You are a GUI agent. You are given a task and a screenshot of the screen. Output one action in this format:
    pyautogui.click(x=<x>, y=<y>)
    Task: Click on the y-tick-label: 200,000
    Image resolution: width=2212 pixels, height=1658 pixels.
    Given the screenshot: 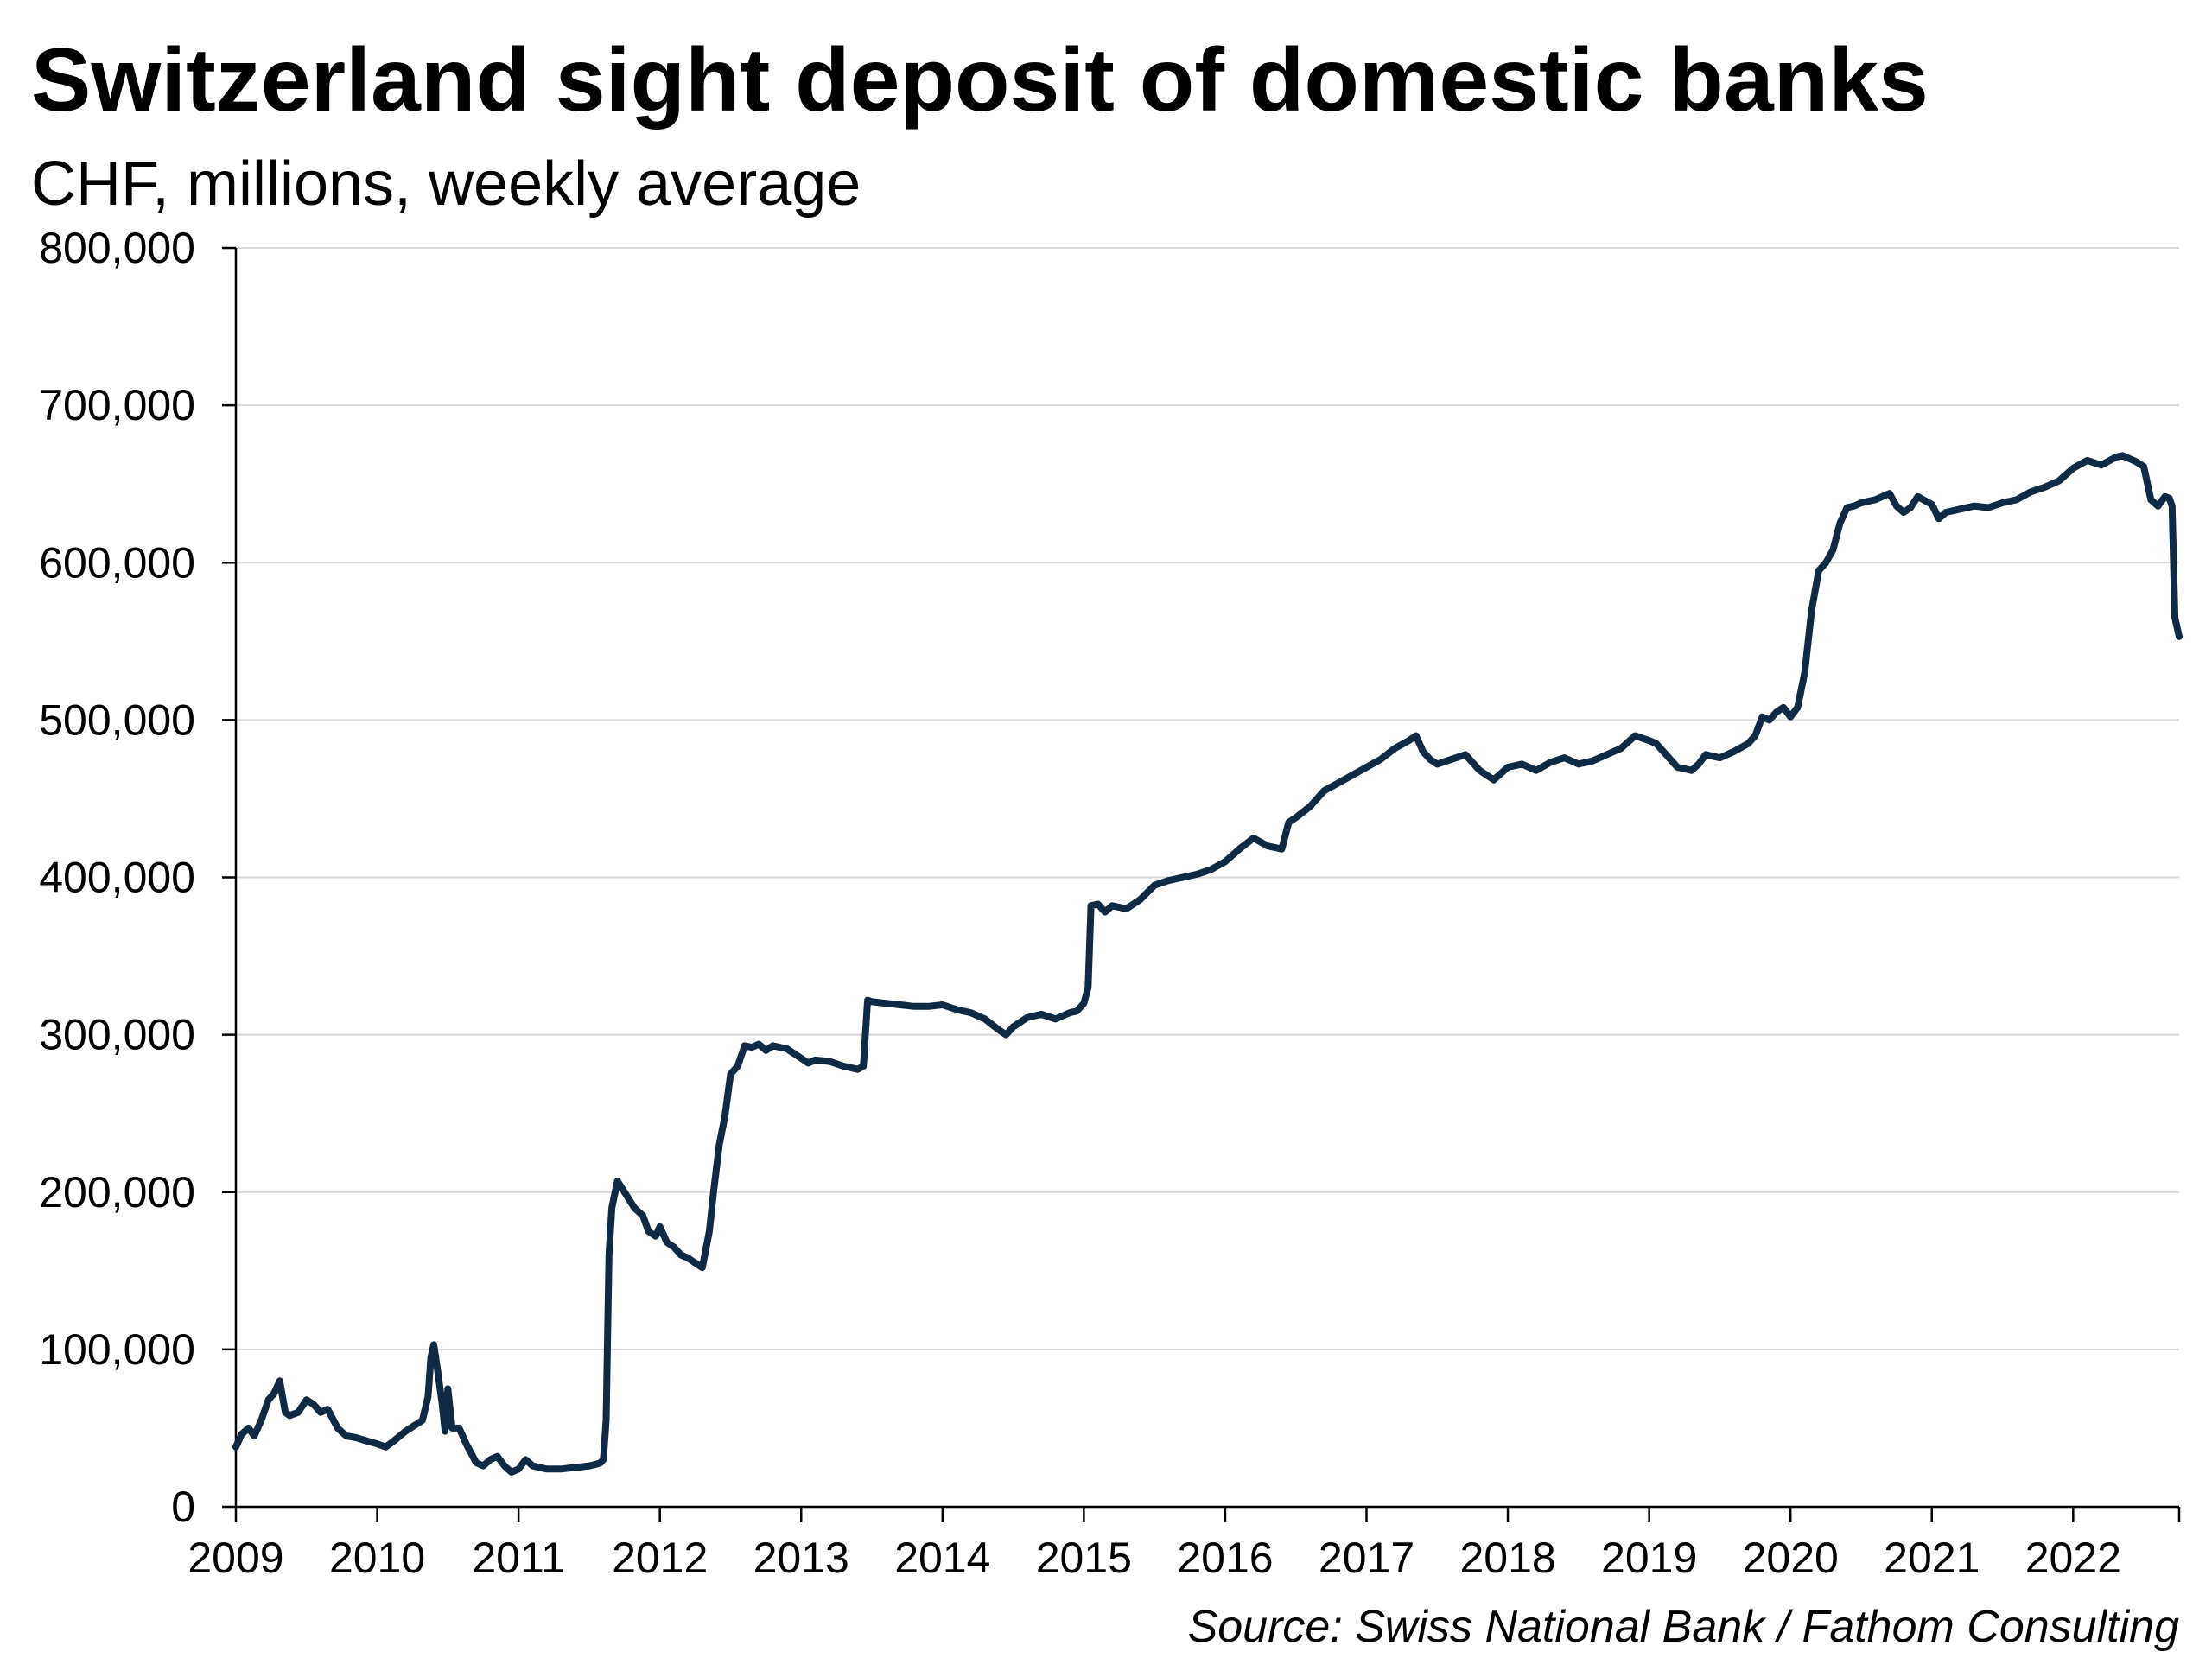 What is the action you would take?
    pyautogui.click(x=117, y=1192)
    